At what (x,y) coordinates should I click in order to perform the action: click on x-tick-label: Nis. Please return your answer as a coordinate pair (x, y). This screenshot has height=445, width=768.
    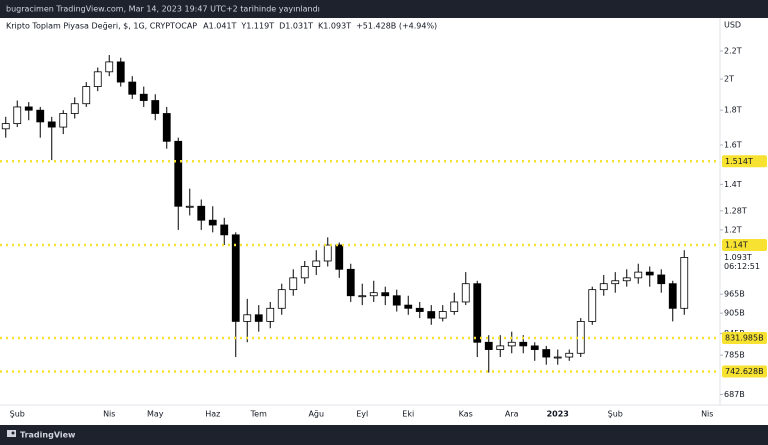
    Looking at the image, I should click on (707, 414).